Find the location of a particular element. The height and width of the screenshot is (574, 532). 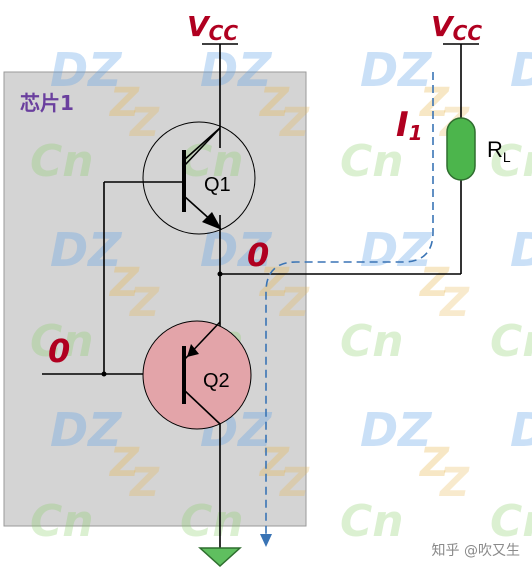

ground-symbol is located at coordinates (220, 557).